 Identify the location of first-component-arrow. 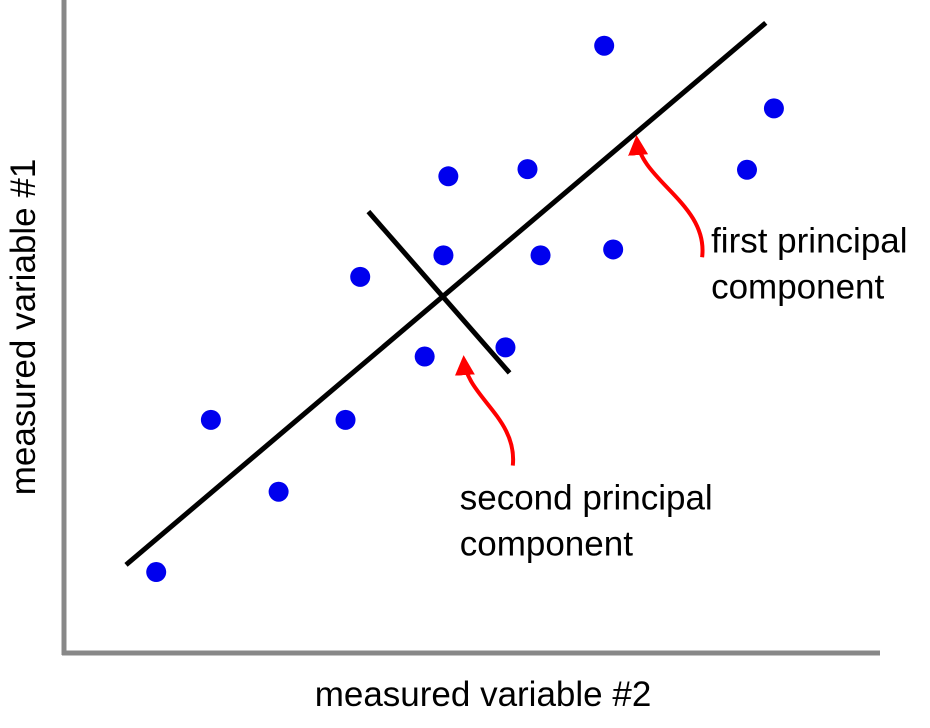
(666, 196).